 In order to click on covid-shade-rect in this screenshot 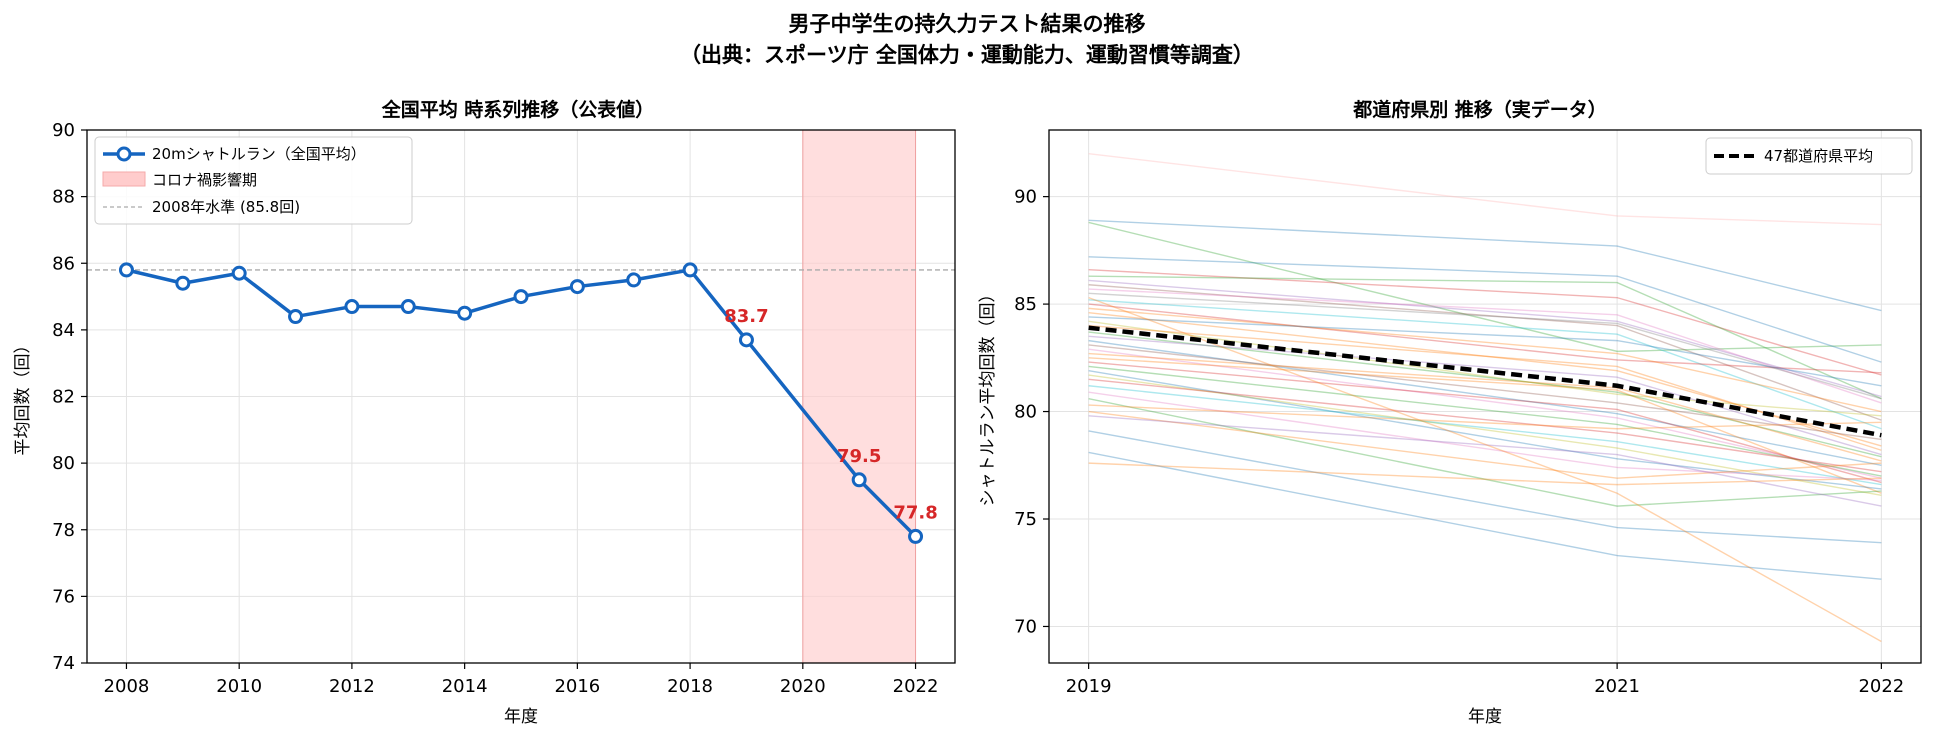, I will do `click(859, 396)`.